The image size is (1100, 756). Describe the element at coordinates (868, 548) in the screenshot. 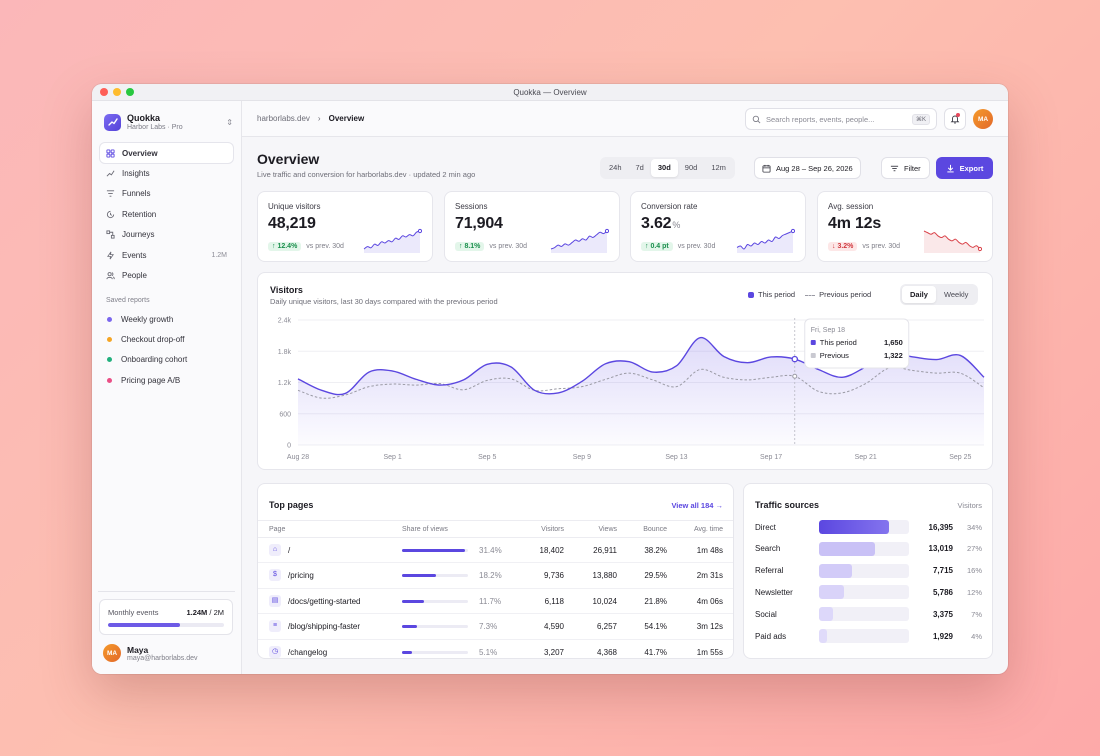

I see `traffic-source-row: Search 13,019 27%` at that location.